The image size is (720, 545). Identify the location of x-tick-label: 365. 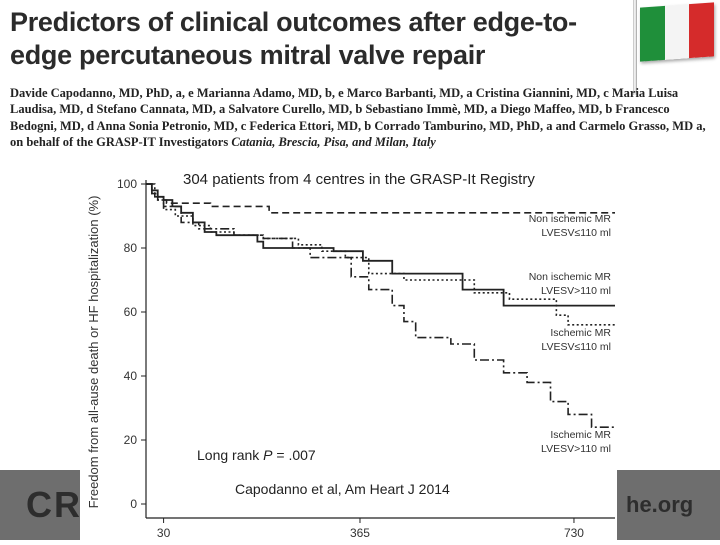
(360, 533).